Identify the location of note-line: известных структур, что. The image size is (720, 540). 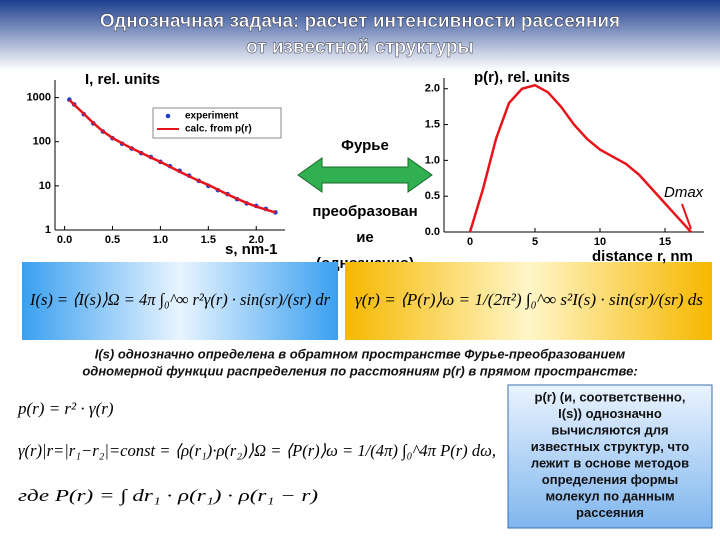
(610, 446).